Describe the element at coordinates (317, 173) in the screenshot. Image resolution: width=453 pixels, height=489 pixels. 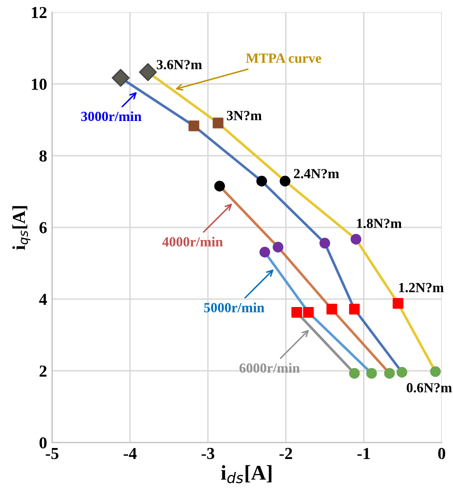
I see `annotation: 2.4N?m` at that location.